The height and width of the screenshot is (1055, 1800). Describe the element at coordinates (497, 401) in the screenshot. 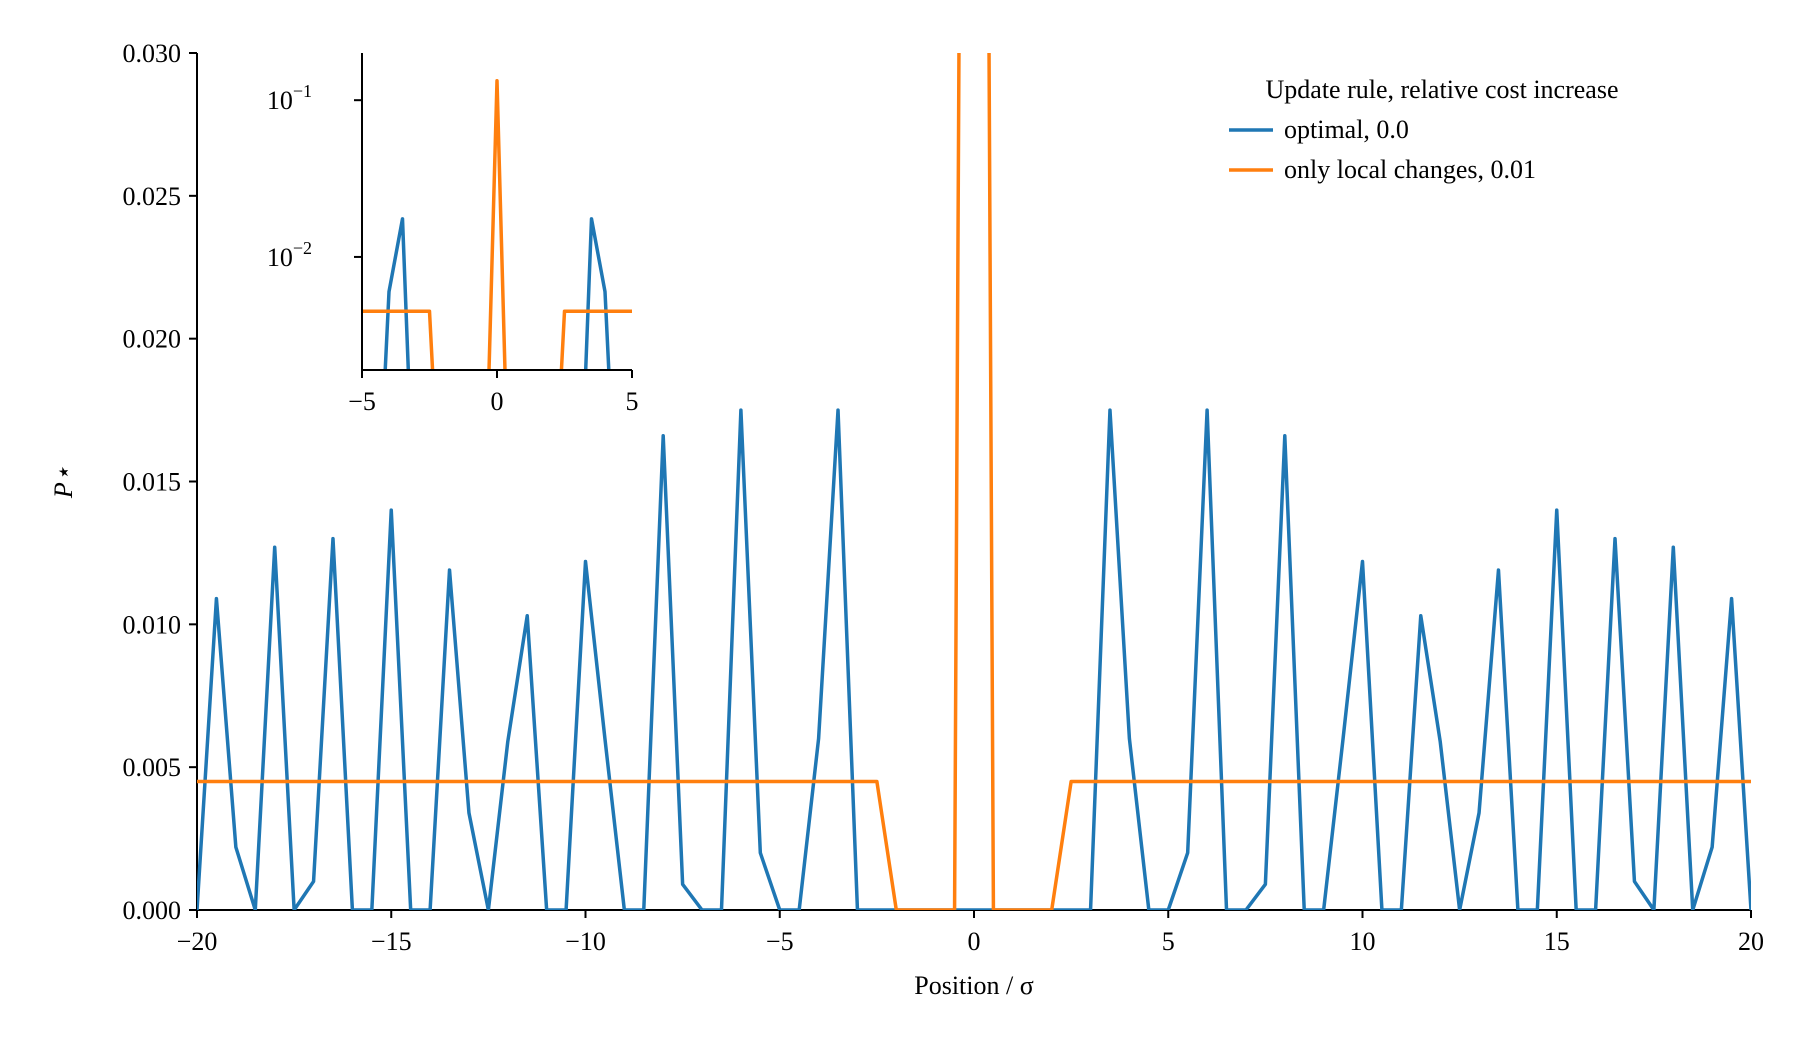

I see `inset-x-tick-label: 0` at that location.